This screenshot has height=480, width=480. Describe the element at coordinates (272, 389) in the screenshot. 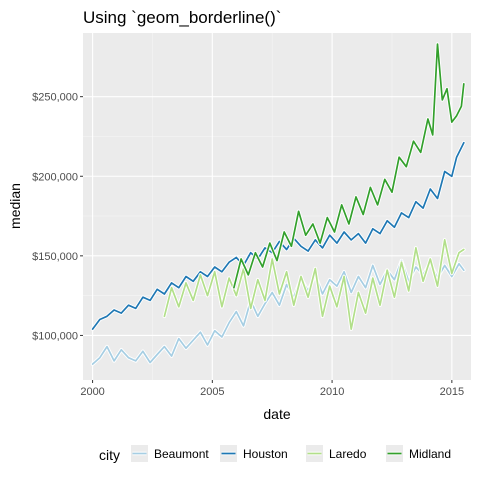

I see `x-axis-ticks: 2000 2005 2010 2015` at that location.